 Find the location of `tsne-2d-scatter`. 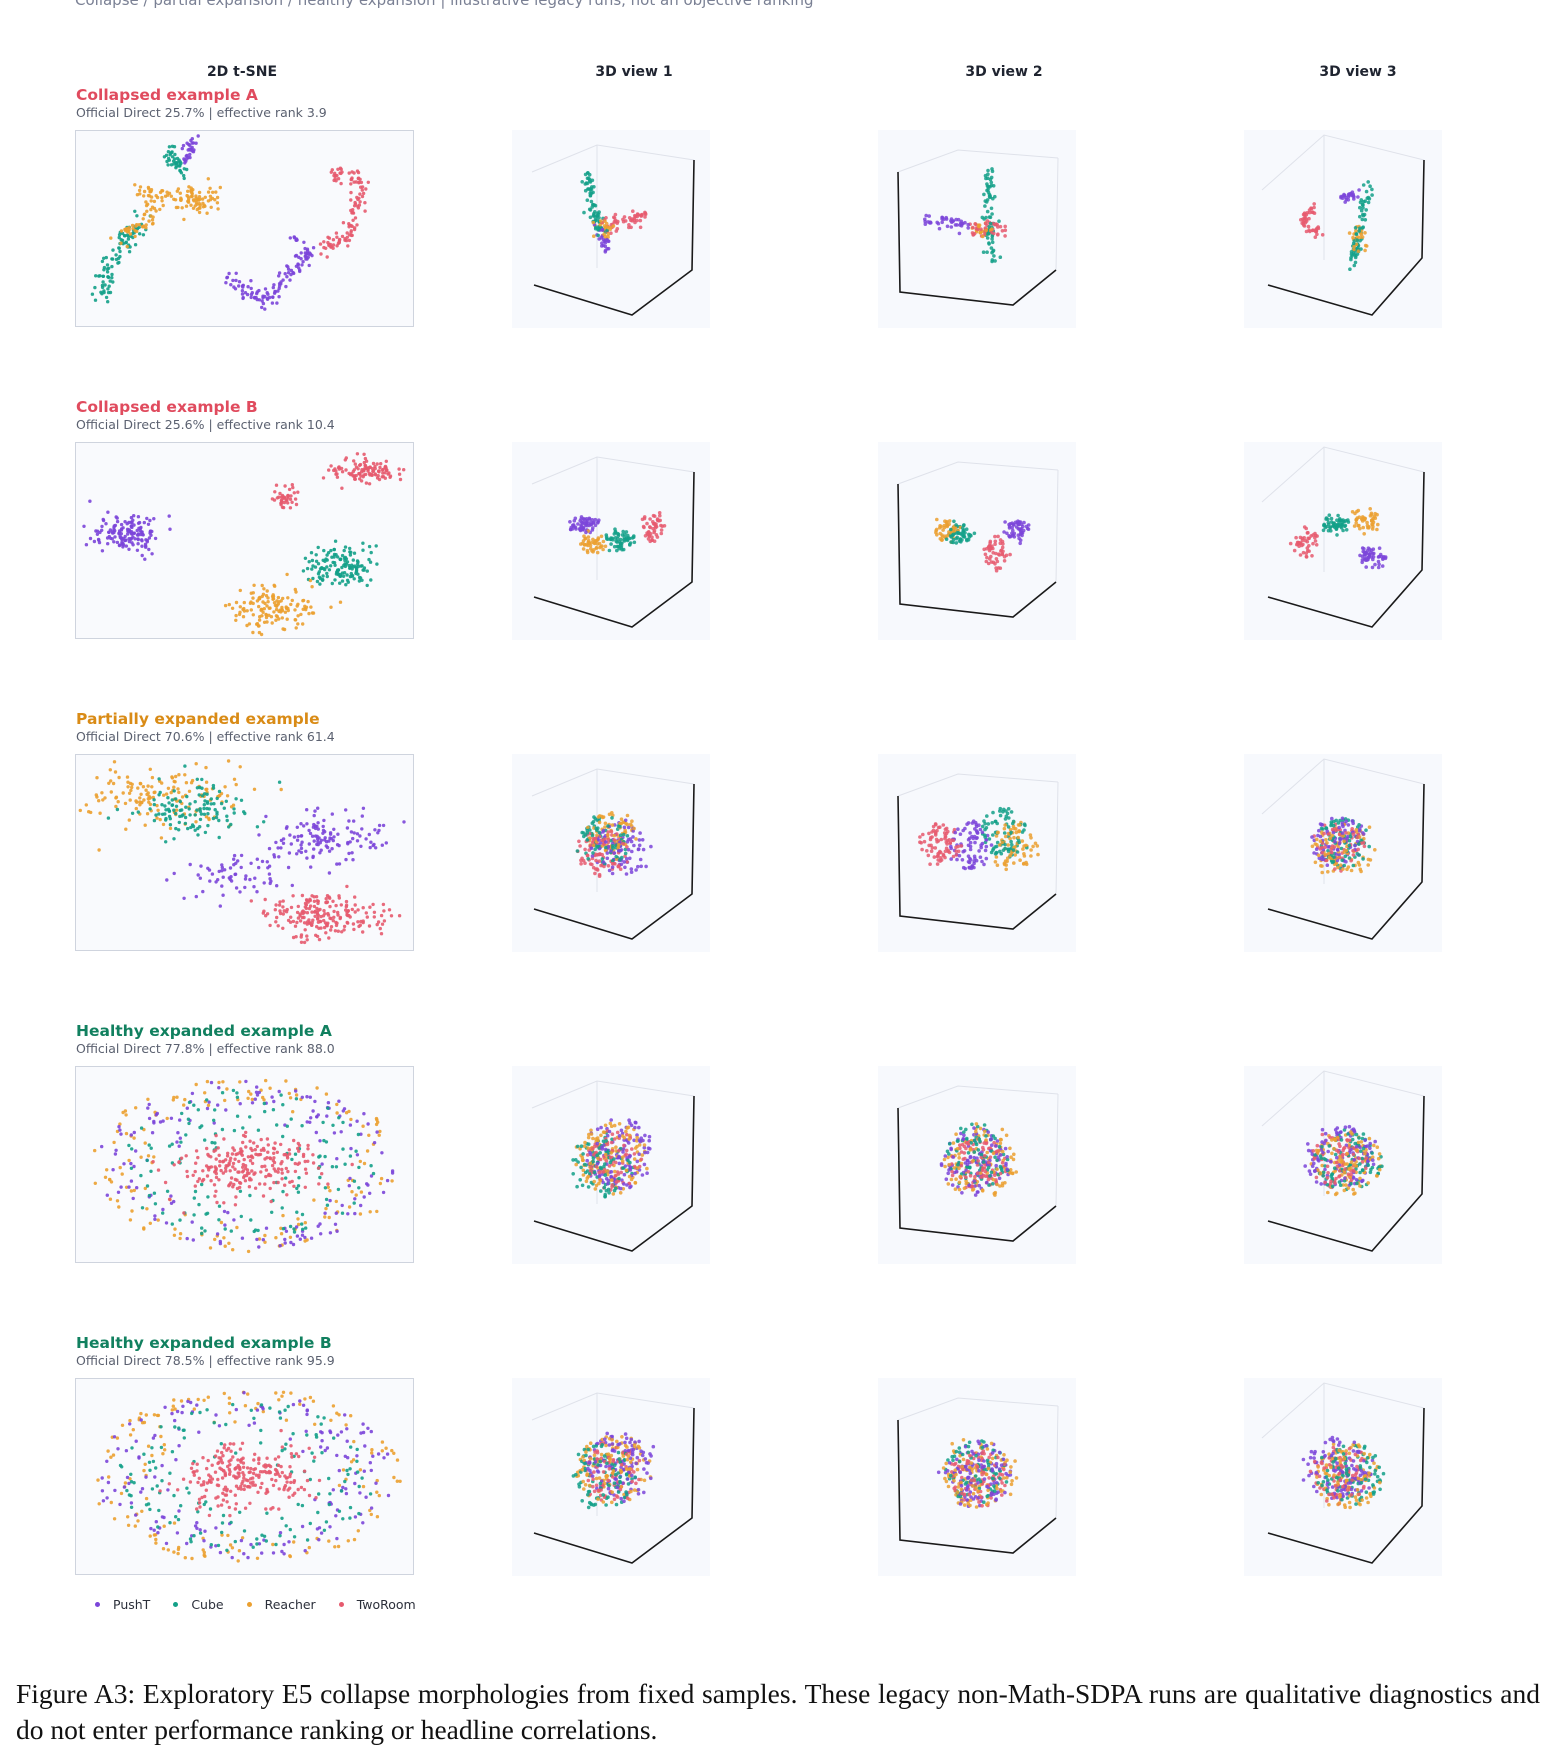

tsne-2d-scatter is located at coordinates (242, 852).